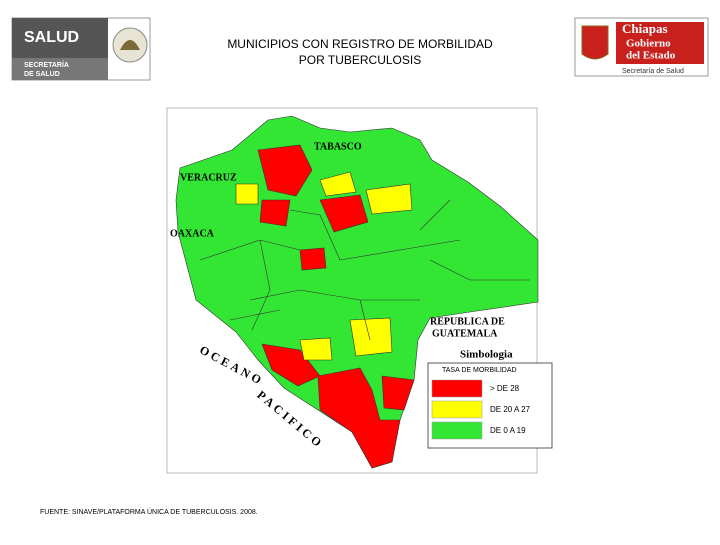 Image resolution: width=720 pixels, height=545 pixels. What do you see at coordinates (595, 42) in the screenshot?
I see `shield` at bounding box center [595, 42].